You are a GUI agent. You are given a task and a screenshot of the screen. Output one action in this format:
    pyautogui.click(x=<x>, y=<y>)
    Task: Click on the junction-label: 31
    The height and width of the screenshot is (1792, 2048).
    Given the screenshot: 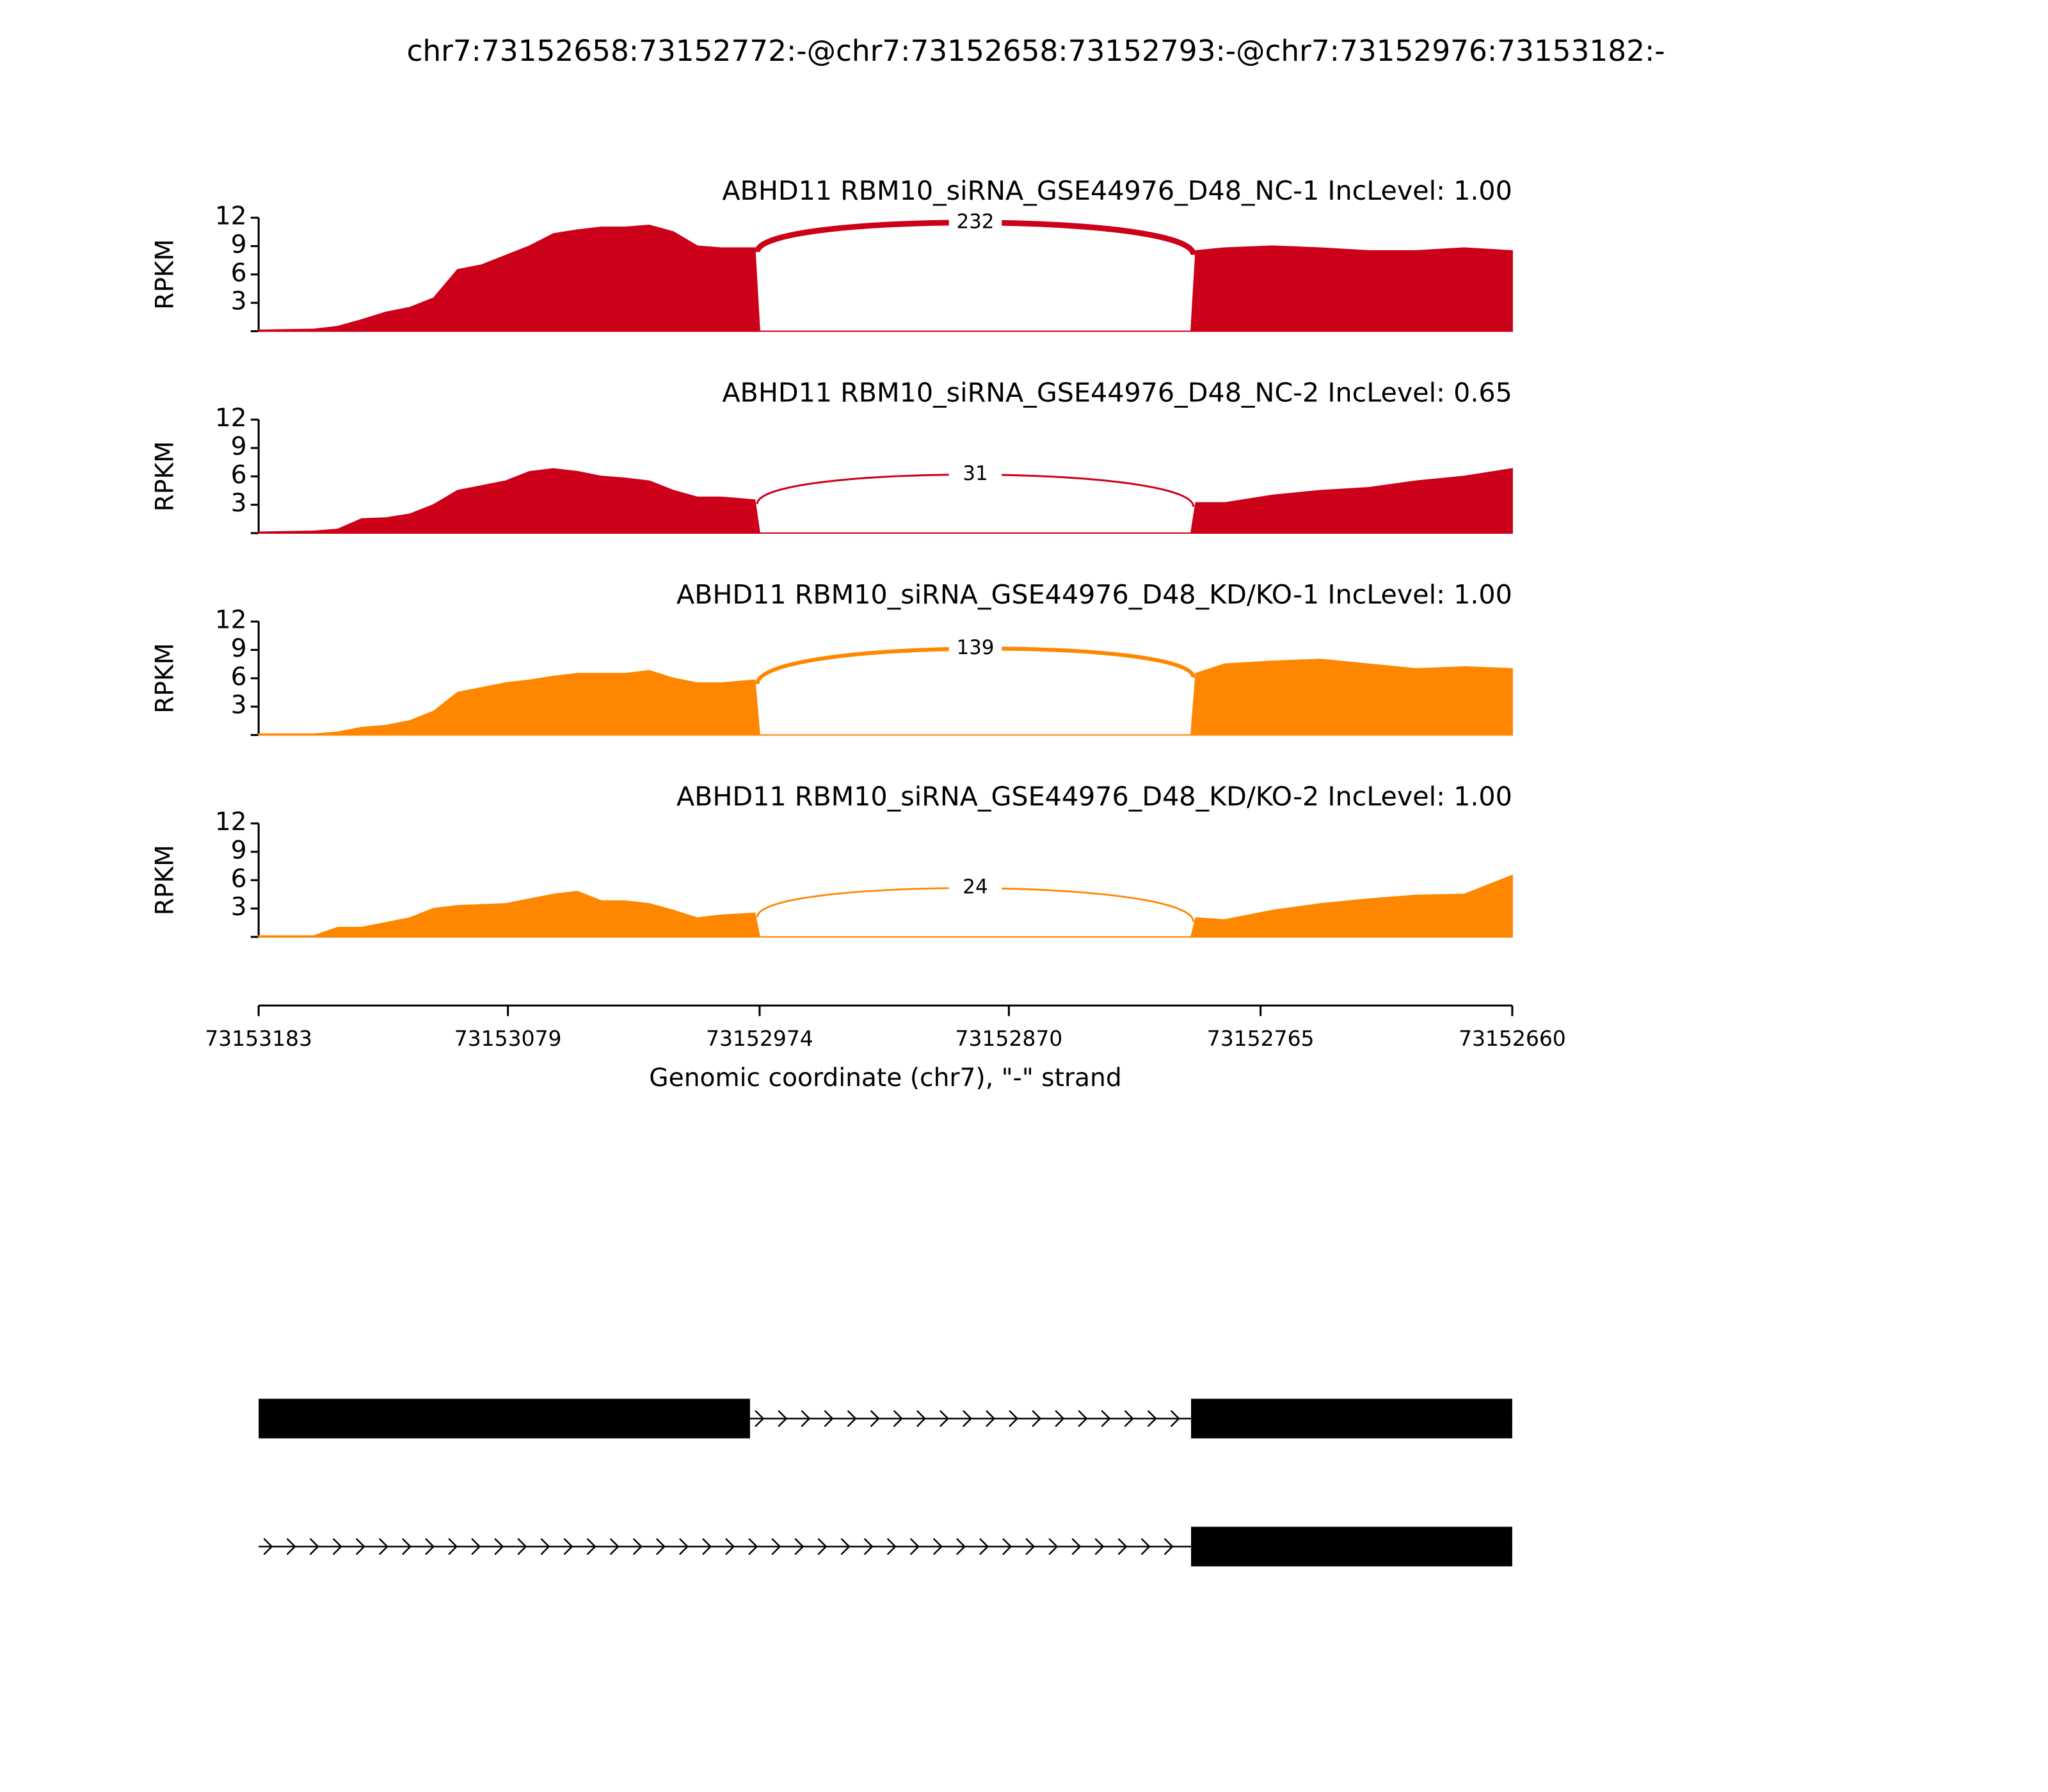 What is the action you would take?
    pyautogui.click(x=975, y=473)
    